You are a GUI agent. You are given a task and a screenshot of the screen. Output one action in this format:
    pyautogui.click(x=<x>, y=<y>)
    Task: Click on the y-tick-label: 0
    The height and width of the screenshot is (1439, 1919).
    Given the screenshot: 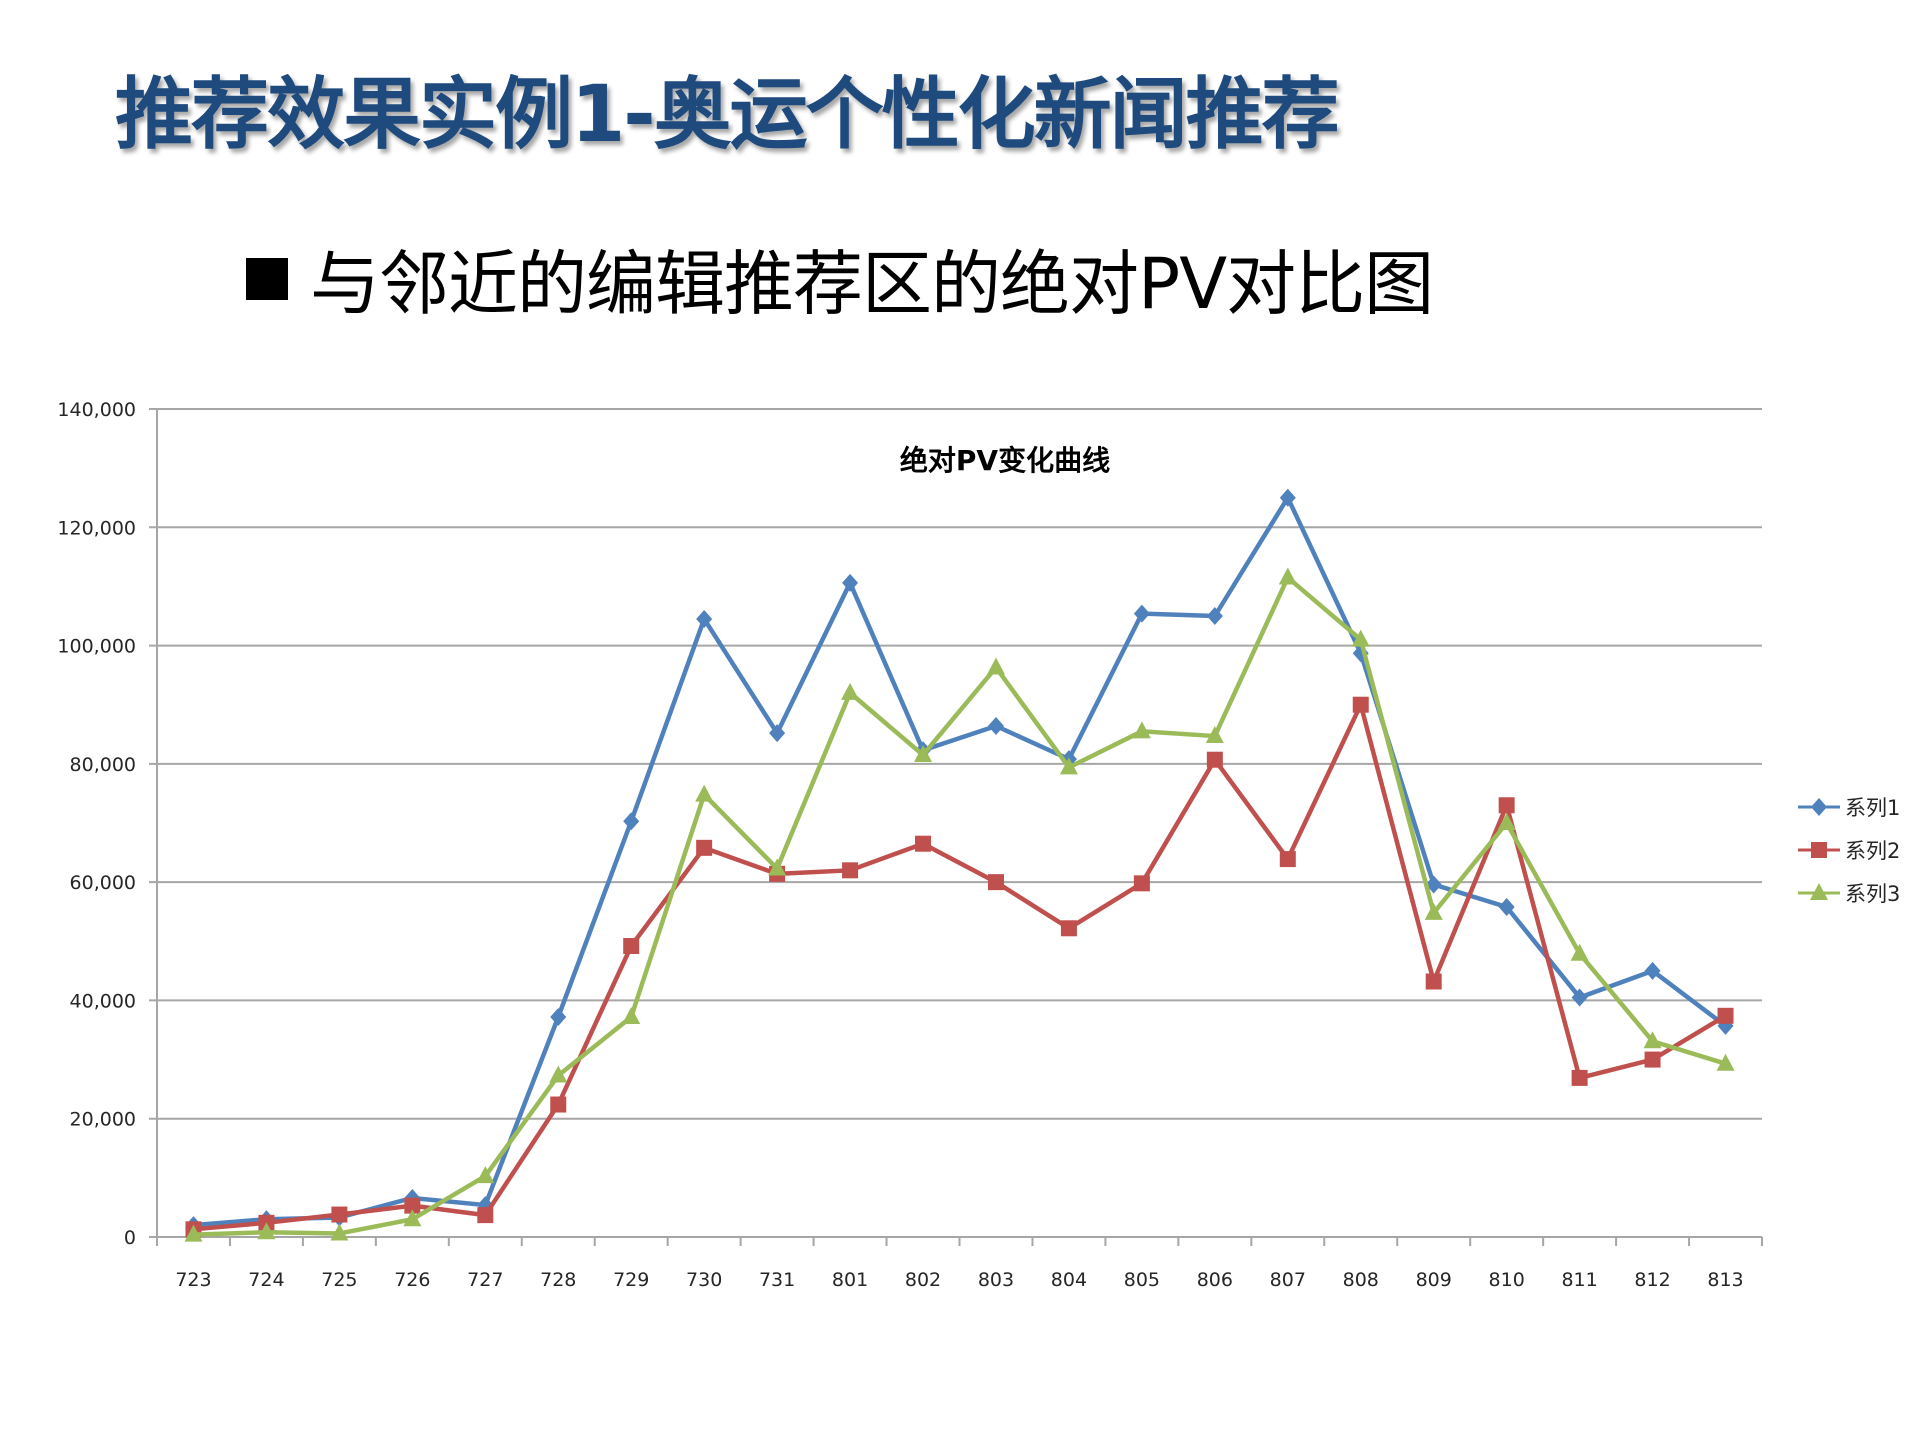 What is the action you would take?
    pyautogui.click(x=130, y=1238)
    